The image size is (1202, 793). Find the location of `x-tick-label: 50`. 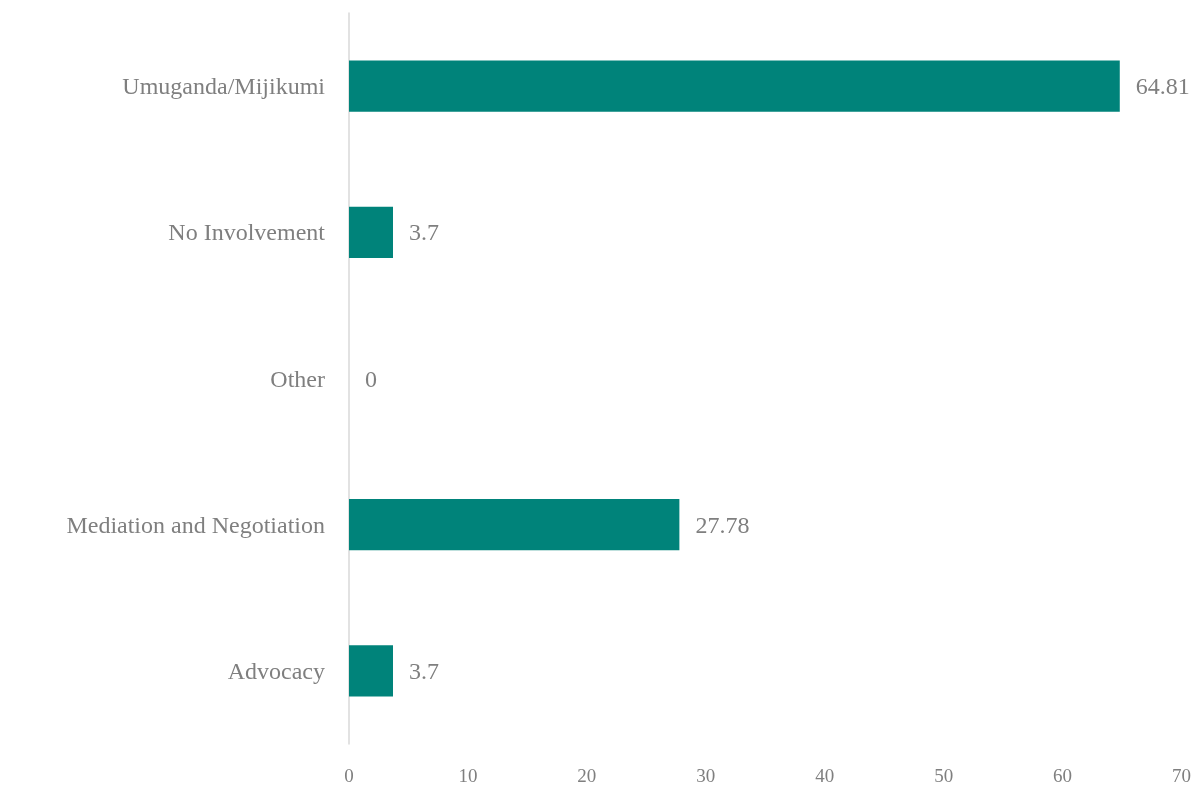

x-tick-label: 50 is located at coordinates (944, 775).